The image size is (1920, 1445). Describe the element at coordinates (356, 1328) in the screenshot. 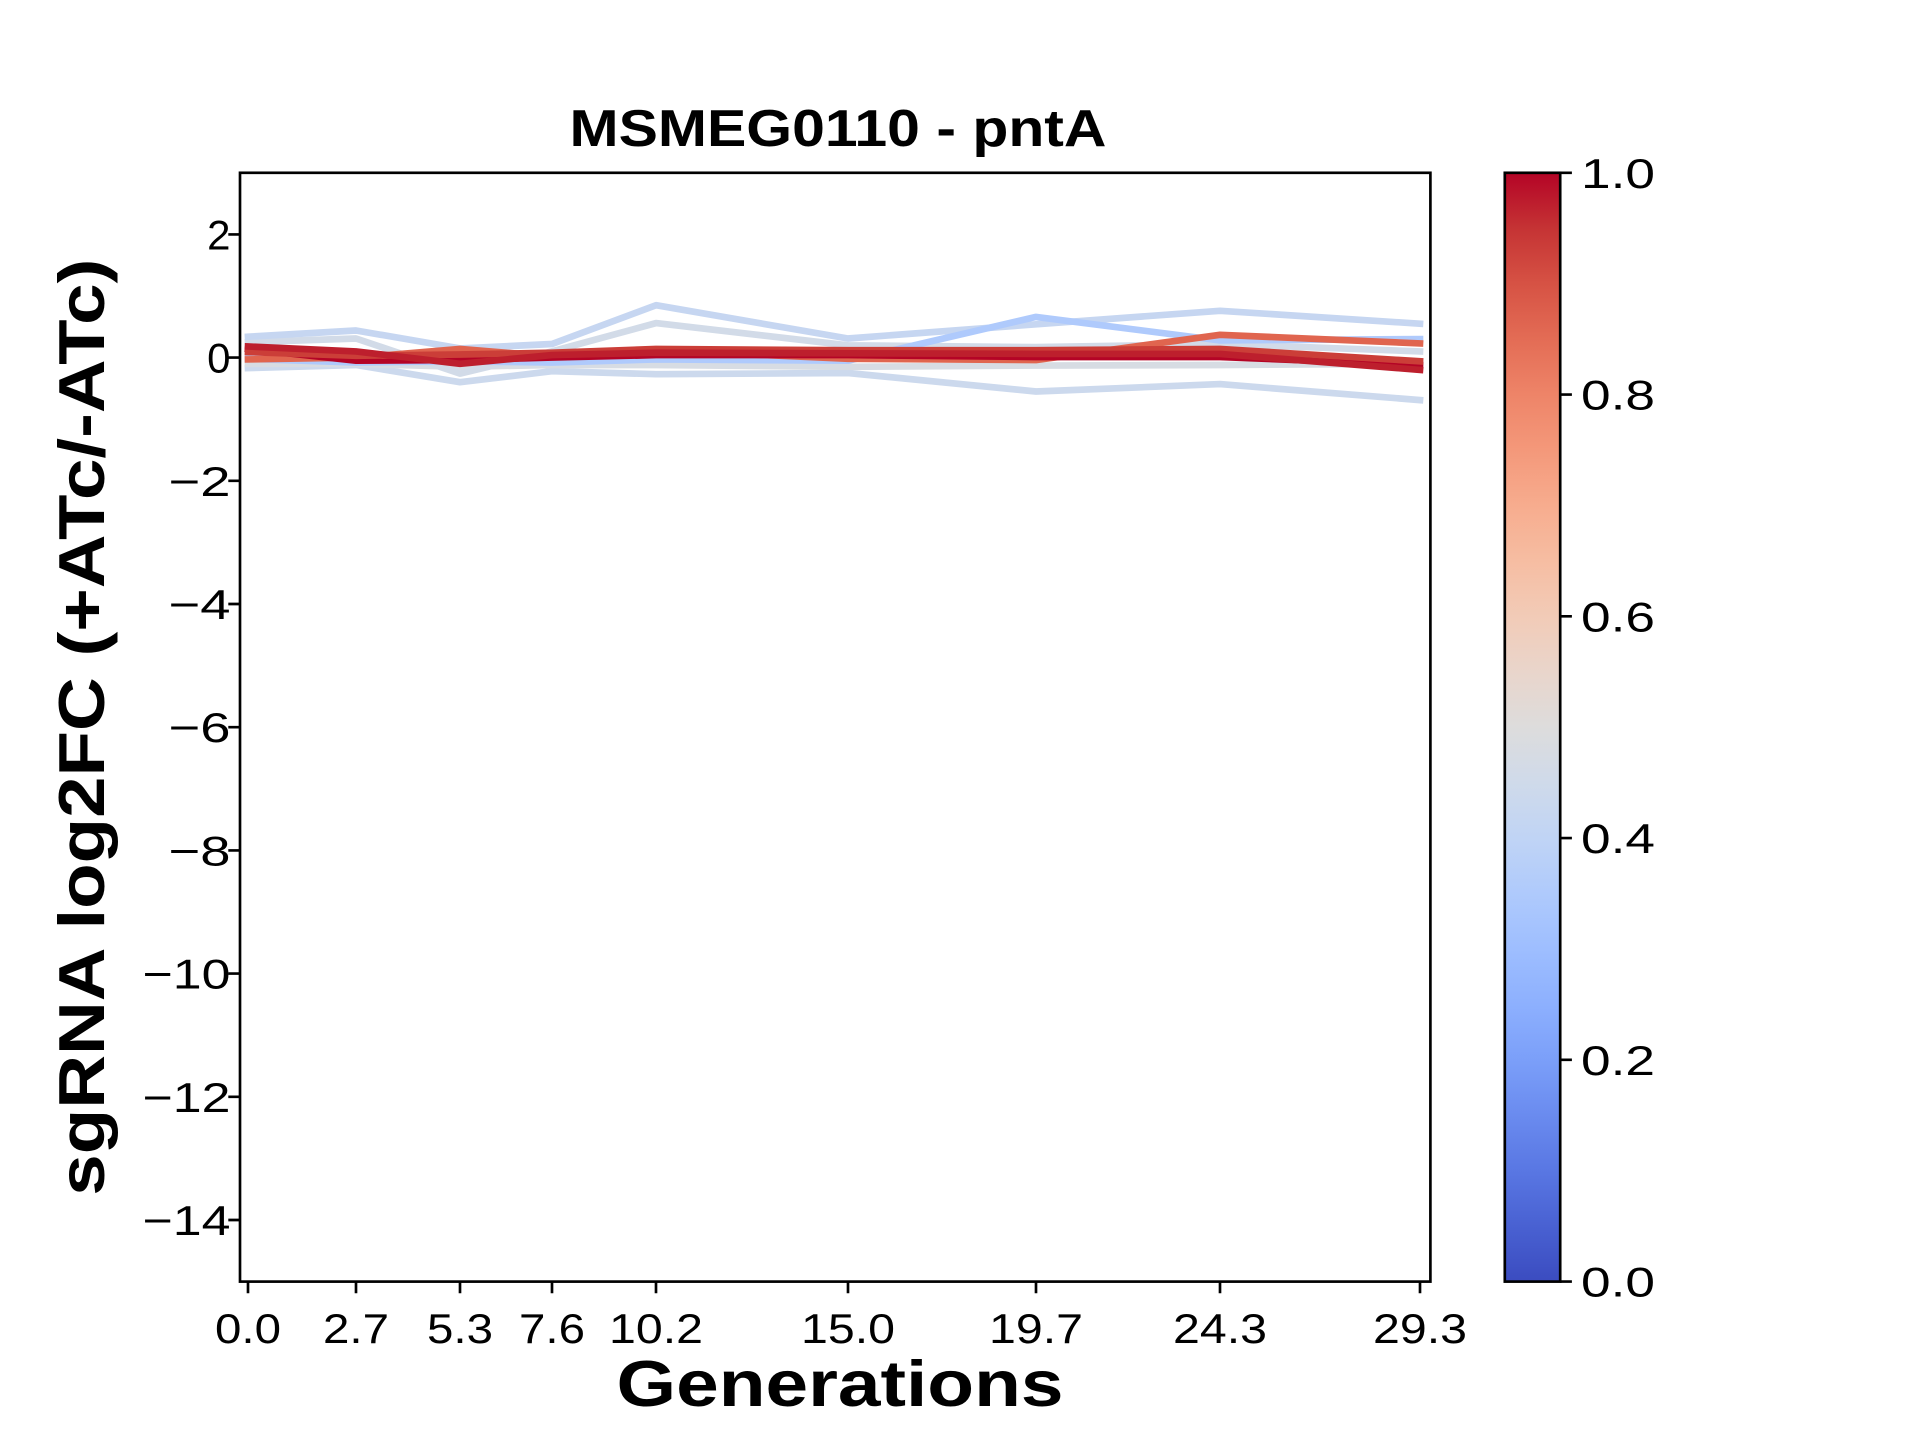

I see `svg-text: 2.7` at that location.